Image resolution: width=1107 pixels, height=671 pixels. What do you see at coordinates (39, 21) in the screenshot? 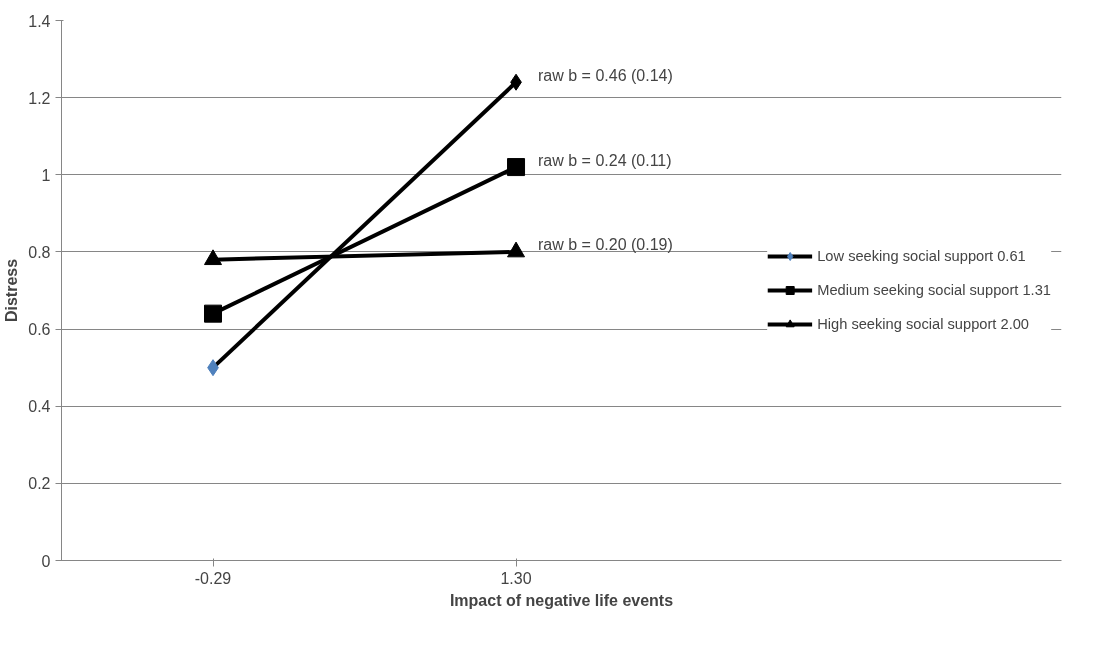
I see `y-tick-label: 1.4` at bounding box center [39, 21].